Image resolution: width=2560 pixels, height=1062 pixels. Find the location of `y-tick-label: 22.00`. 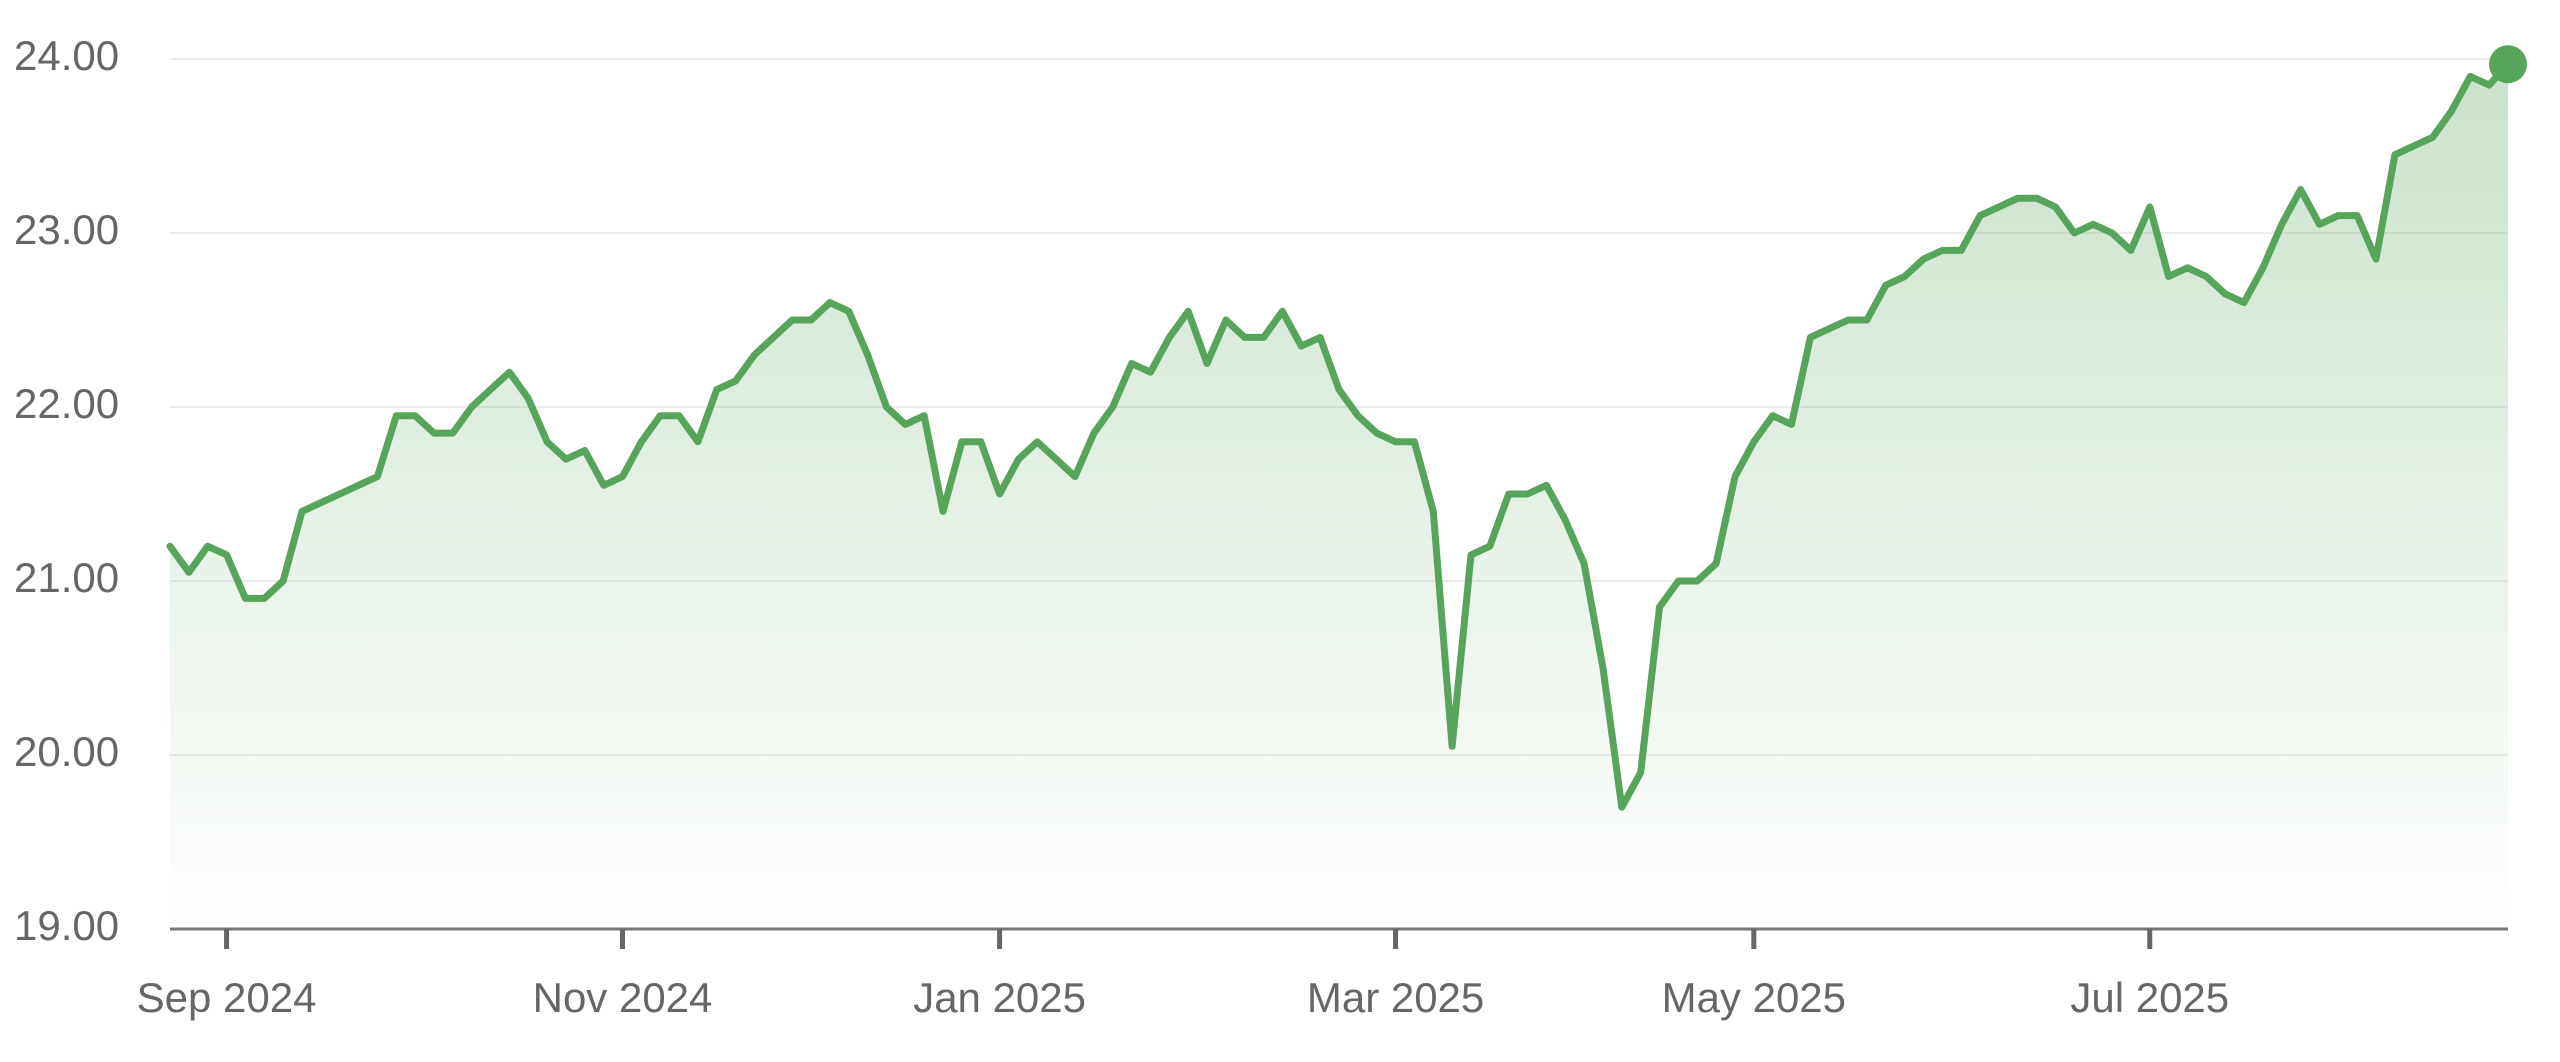

y-tick-label: 22.00 is located at coordinates (66, 403).